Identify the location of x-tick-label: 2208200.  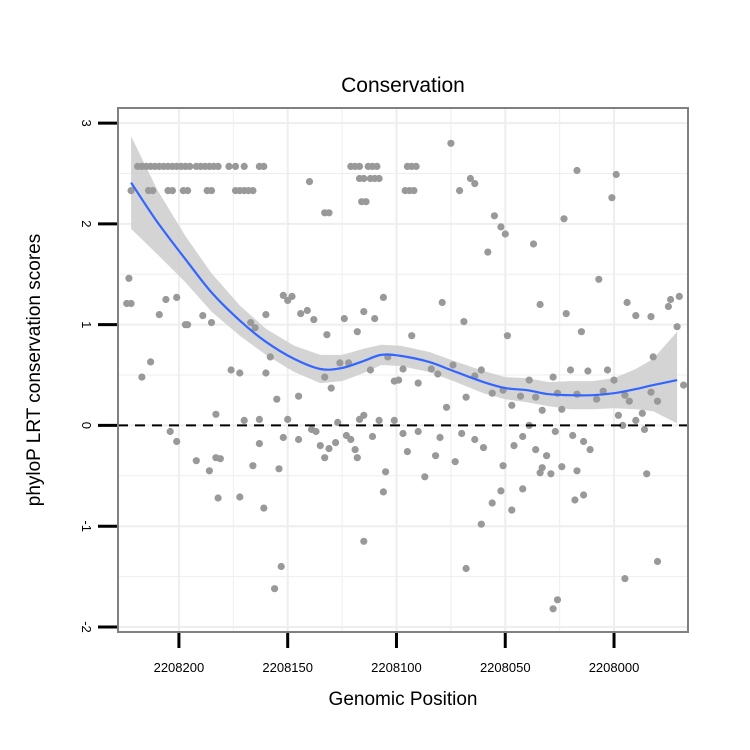
(179, 667).